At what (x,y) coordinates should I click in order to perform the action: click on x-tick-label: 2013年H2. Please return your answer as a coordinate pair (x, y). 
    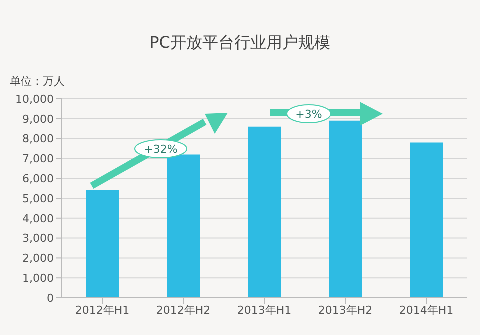
    Looking at the image, I should click on (345, 310).